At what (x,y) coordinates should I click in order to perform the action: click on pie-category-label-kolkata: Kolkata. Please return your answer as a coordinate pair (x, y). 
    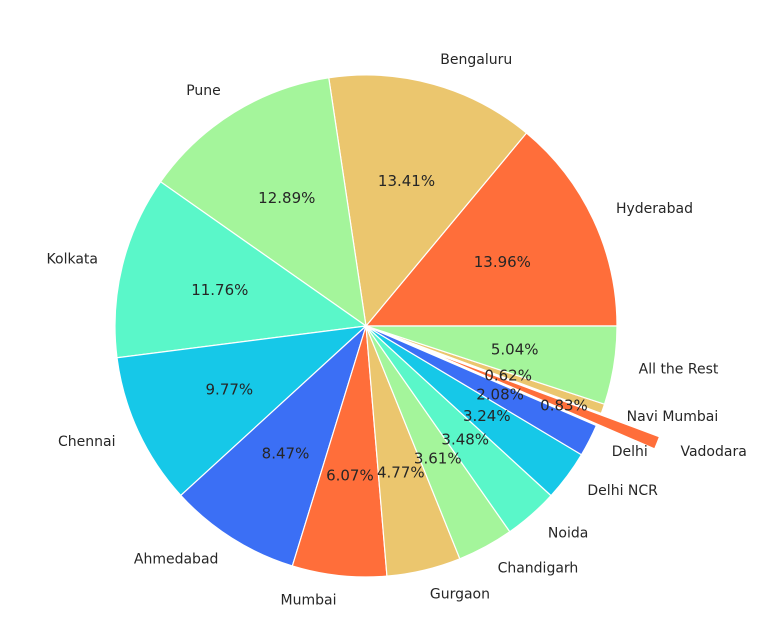
    Looking at the image, I should click on (72, 260).